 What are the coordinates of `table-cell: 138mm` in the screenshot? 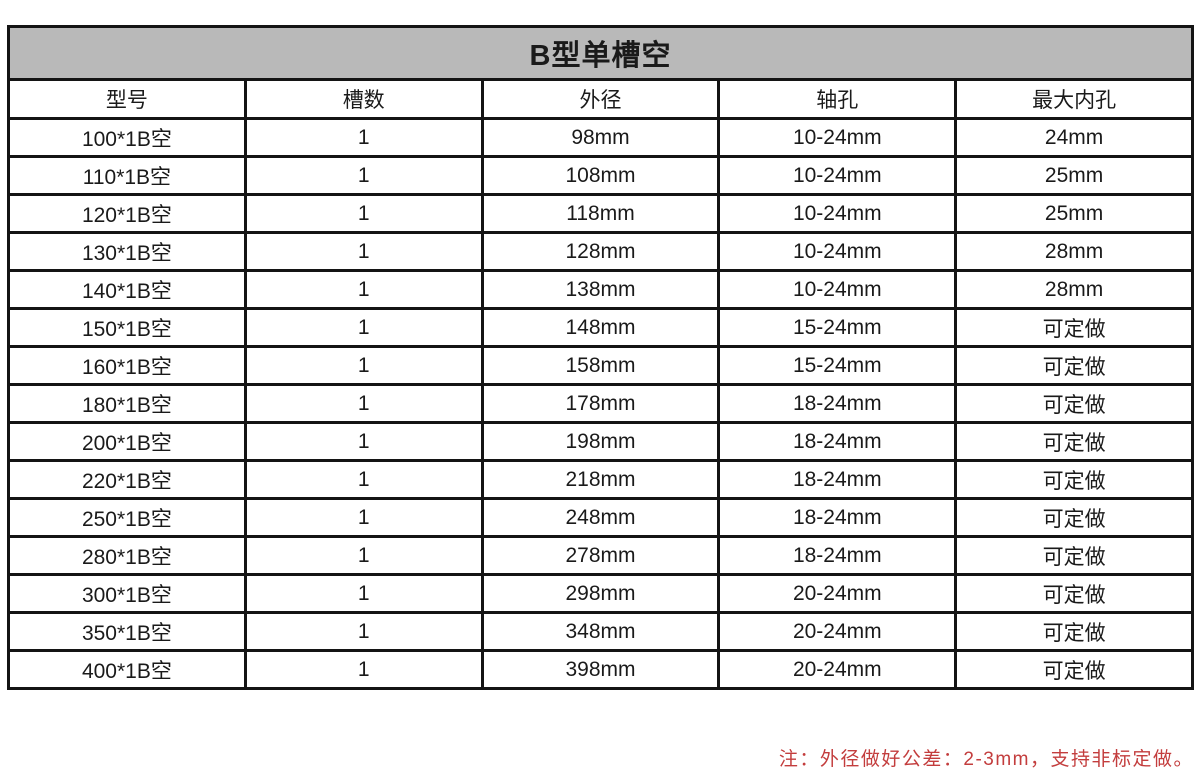 It's located at (600, 289).